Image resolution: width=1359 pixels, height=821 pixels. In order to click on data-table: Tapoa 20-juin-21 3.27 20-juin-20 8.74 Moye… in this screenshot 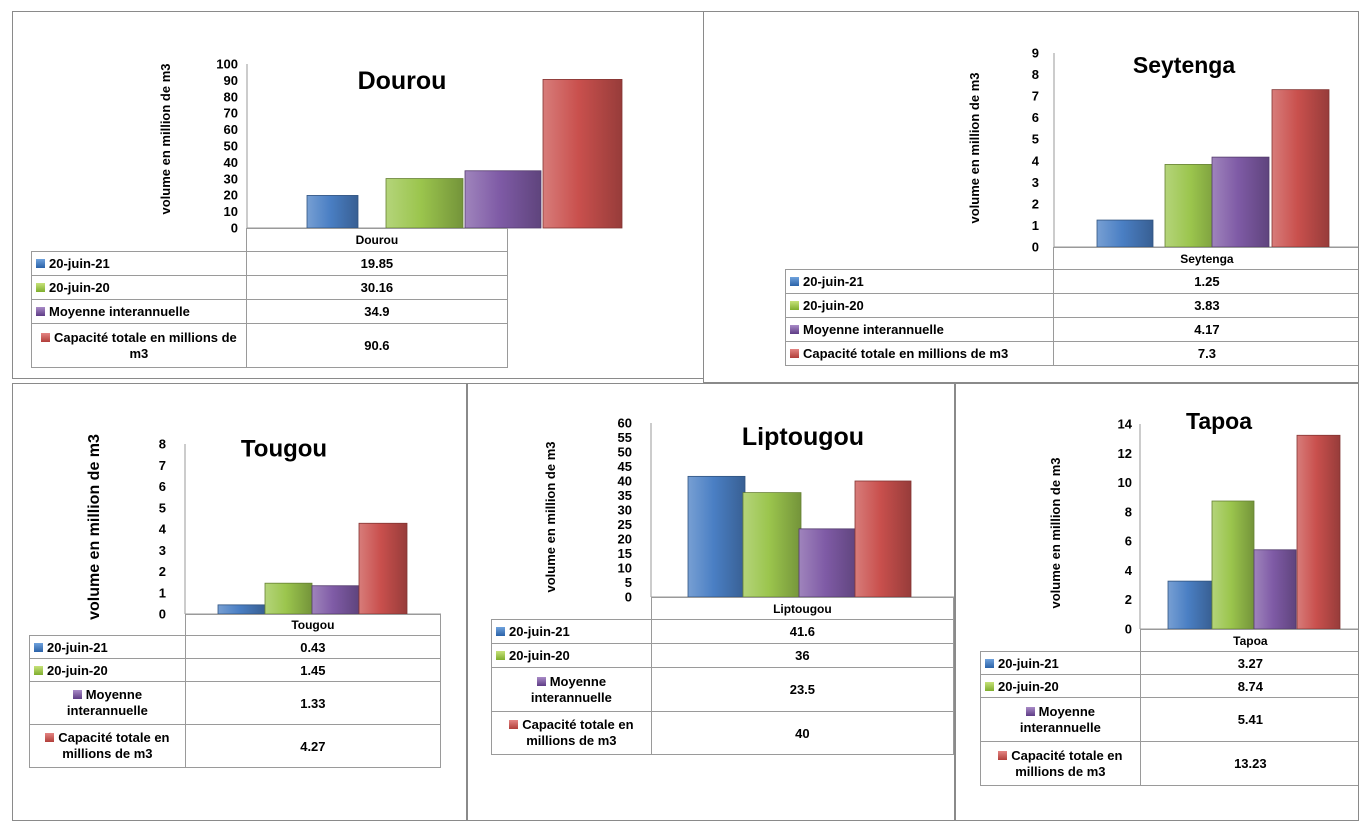, I will do `click(1169, 707)`.